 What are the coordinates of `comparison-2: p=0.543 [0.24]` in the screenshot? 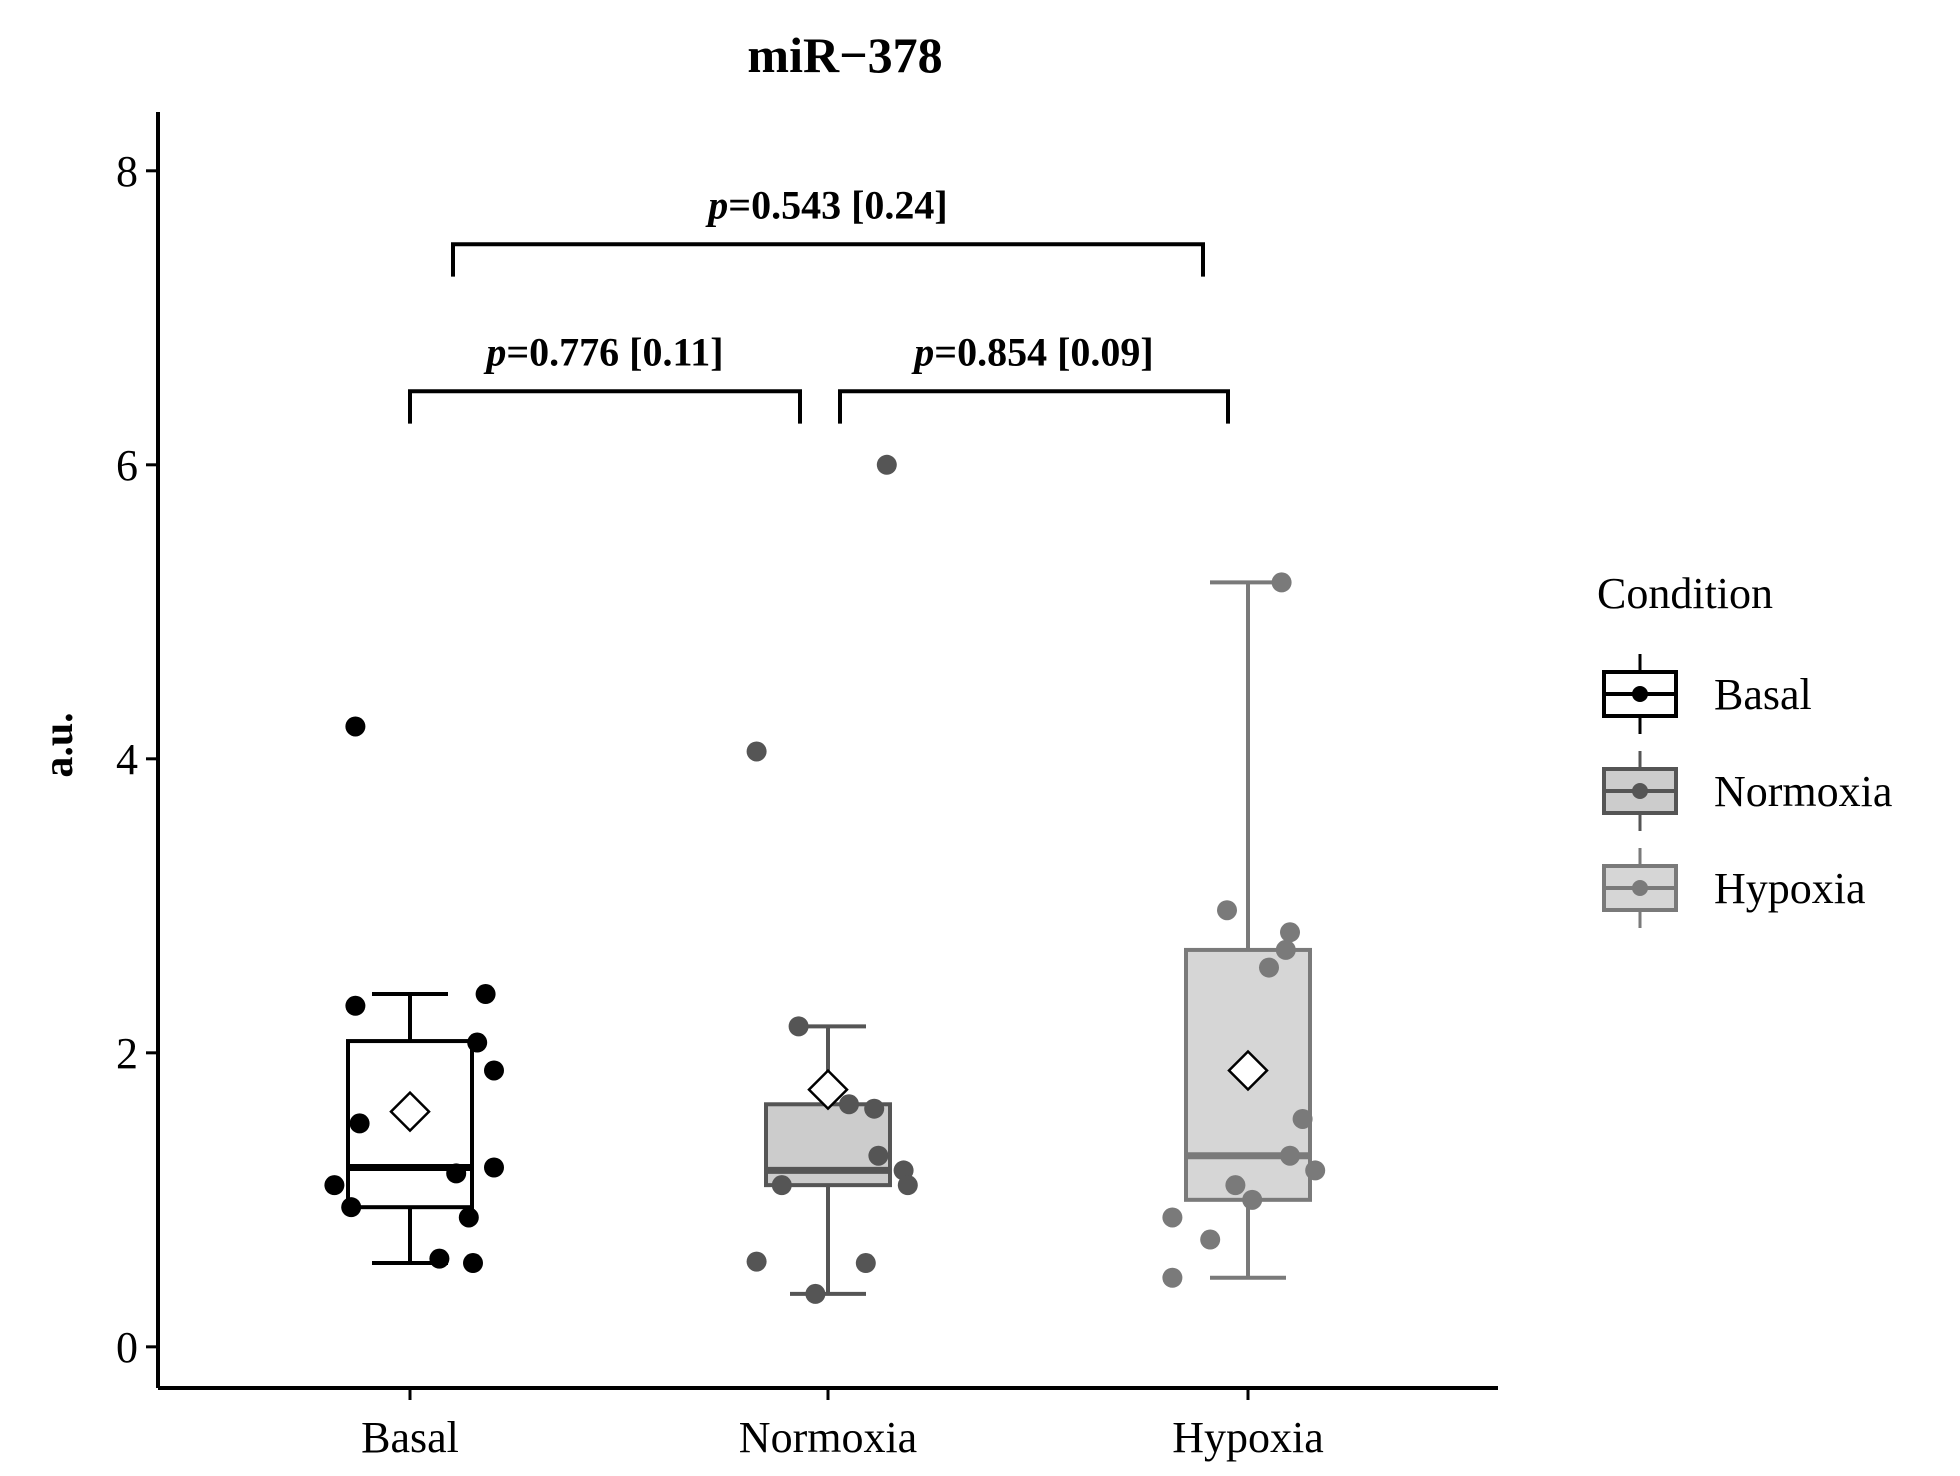 It's located at (828, 229).